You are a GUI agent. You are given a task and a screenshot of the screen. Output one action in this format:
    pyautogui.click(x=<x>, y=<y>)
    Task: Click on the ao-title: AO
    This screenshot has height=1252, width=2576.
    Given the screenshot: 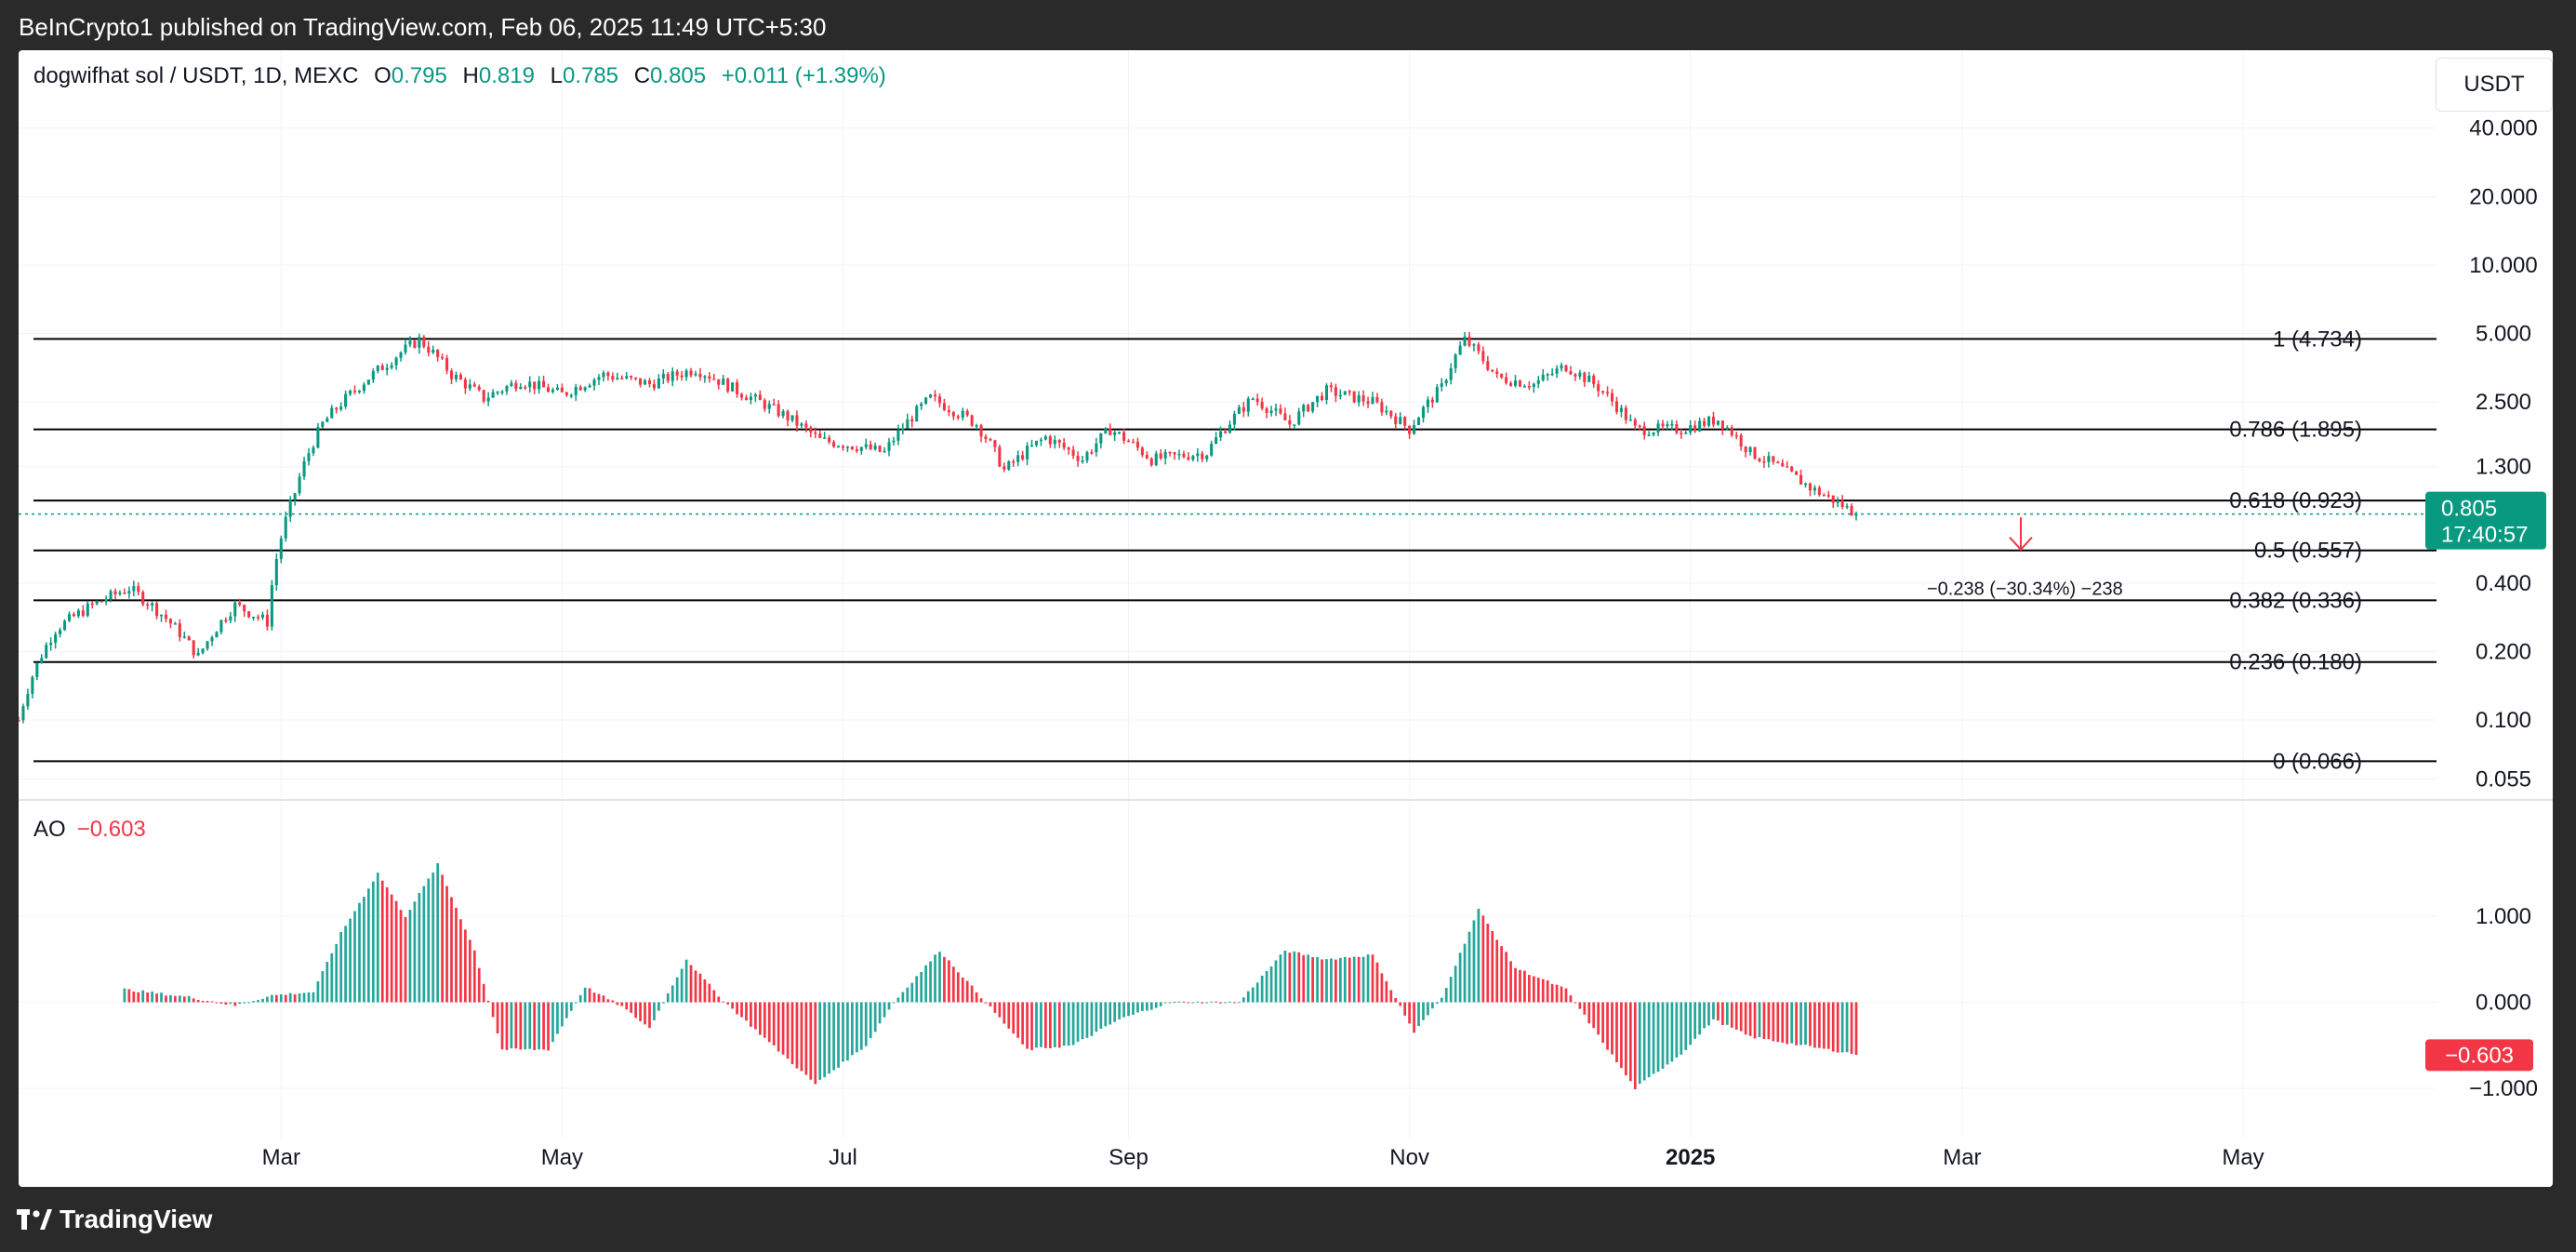 What is the action you would take?
    pyautogui.click(x=49, y=829)
    